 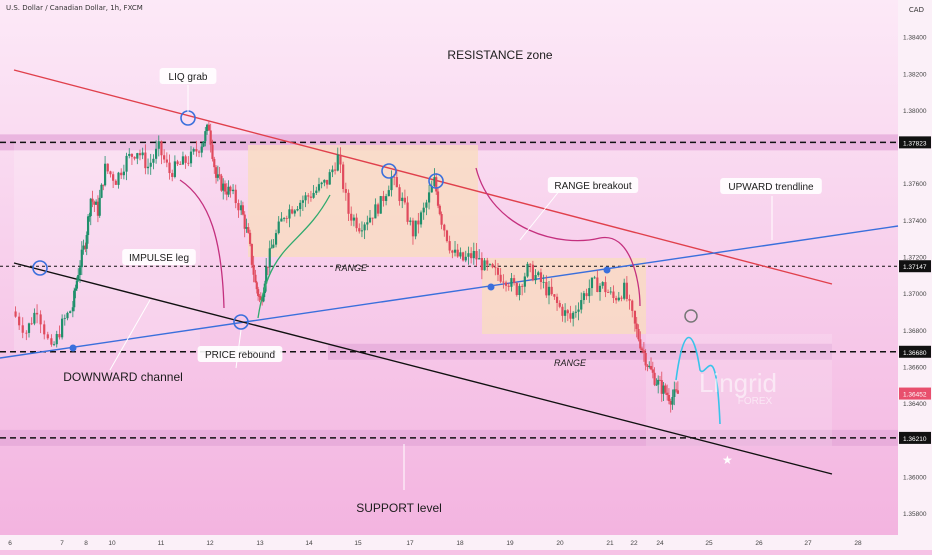 I want to click on price-tag-label: 1.36452, so click(x=915, y=395).